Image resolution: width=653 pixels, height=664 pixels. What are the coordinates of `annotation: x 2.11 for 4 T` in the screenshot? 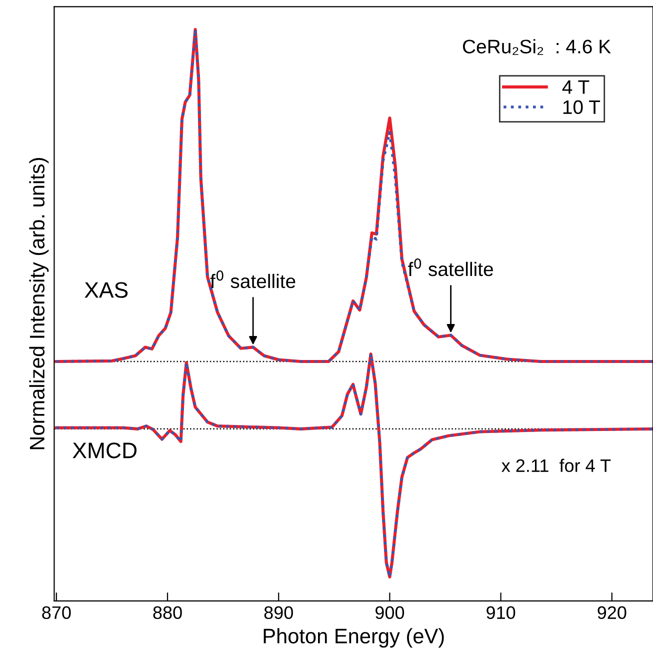 It's located at (556, 465).